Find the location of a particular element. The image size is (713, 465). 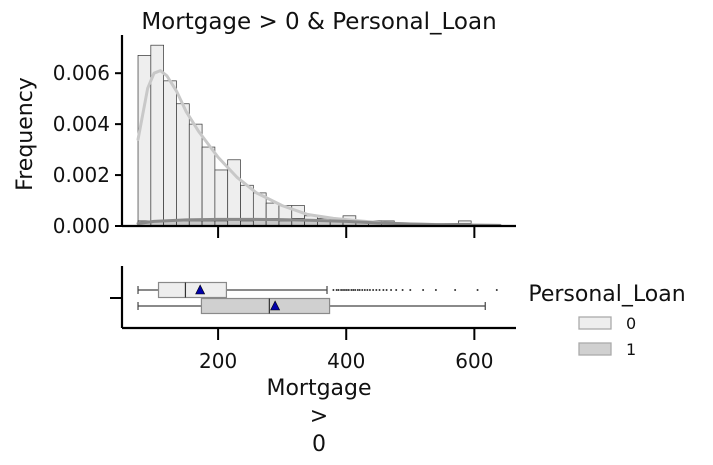

x-axis-label-line: 0 is located at coordinates (319, 444).